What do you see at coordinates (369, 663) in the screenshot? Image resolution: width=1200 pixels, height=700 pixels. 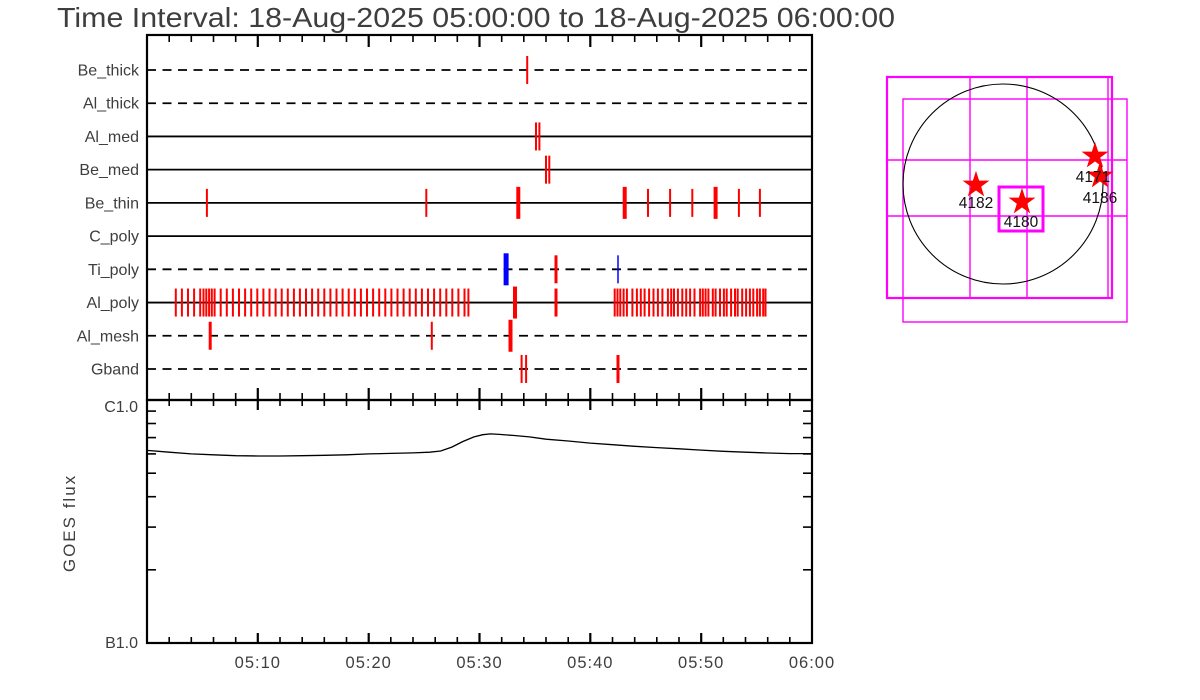 I see `time-tick-label: 05:20` at bounding box center [369, 663].